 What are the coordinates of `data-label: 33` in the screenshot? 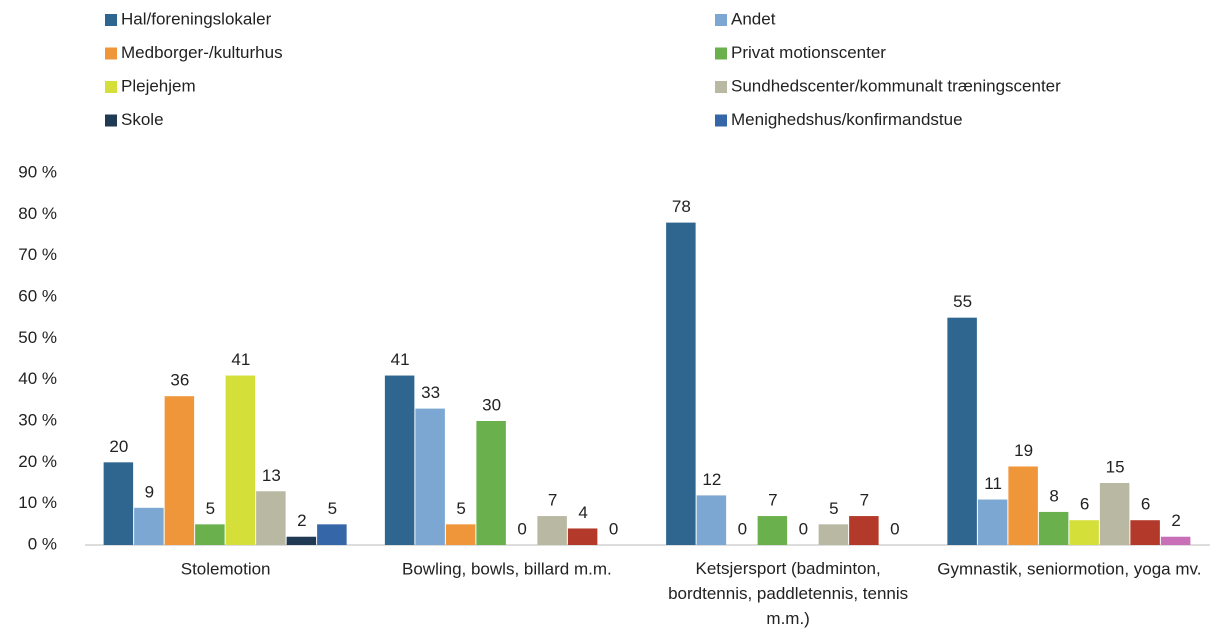 It's located at (430, 392).